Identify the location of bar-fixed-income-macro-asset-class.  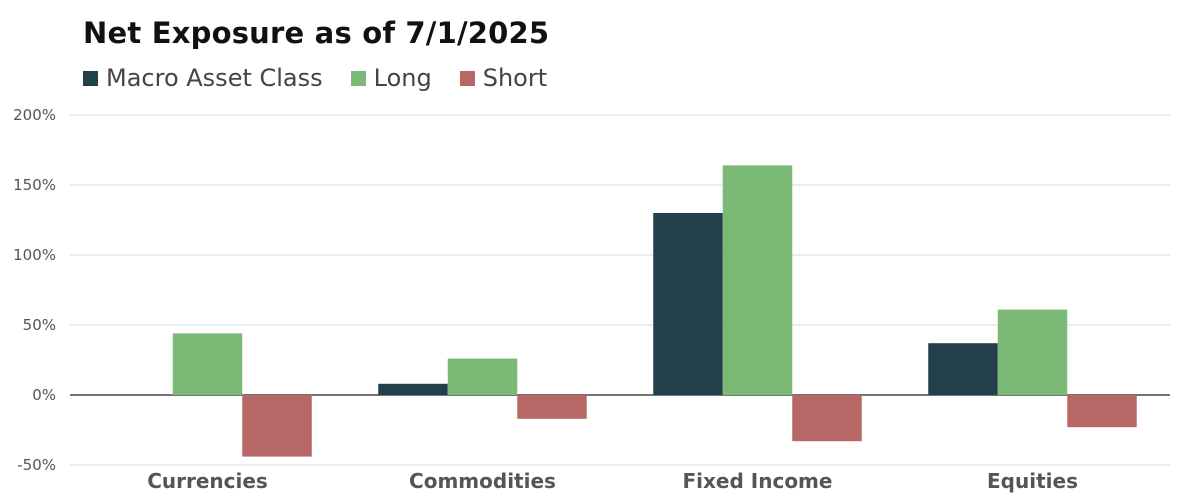
(688, 304).